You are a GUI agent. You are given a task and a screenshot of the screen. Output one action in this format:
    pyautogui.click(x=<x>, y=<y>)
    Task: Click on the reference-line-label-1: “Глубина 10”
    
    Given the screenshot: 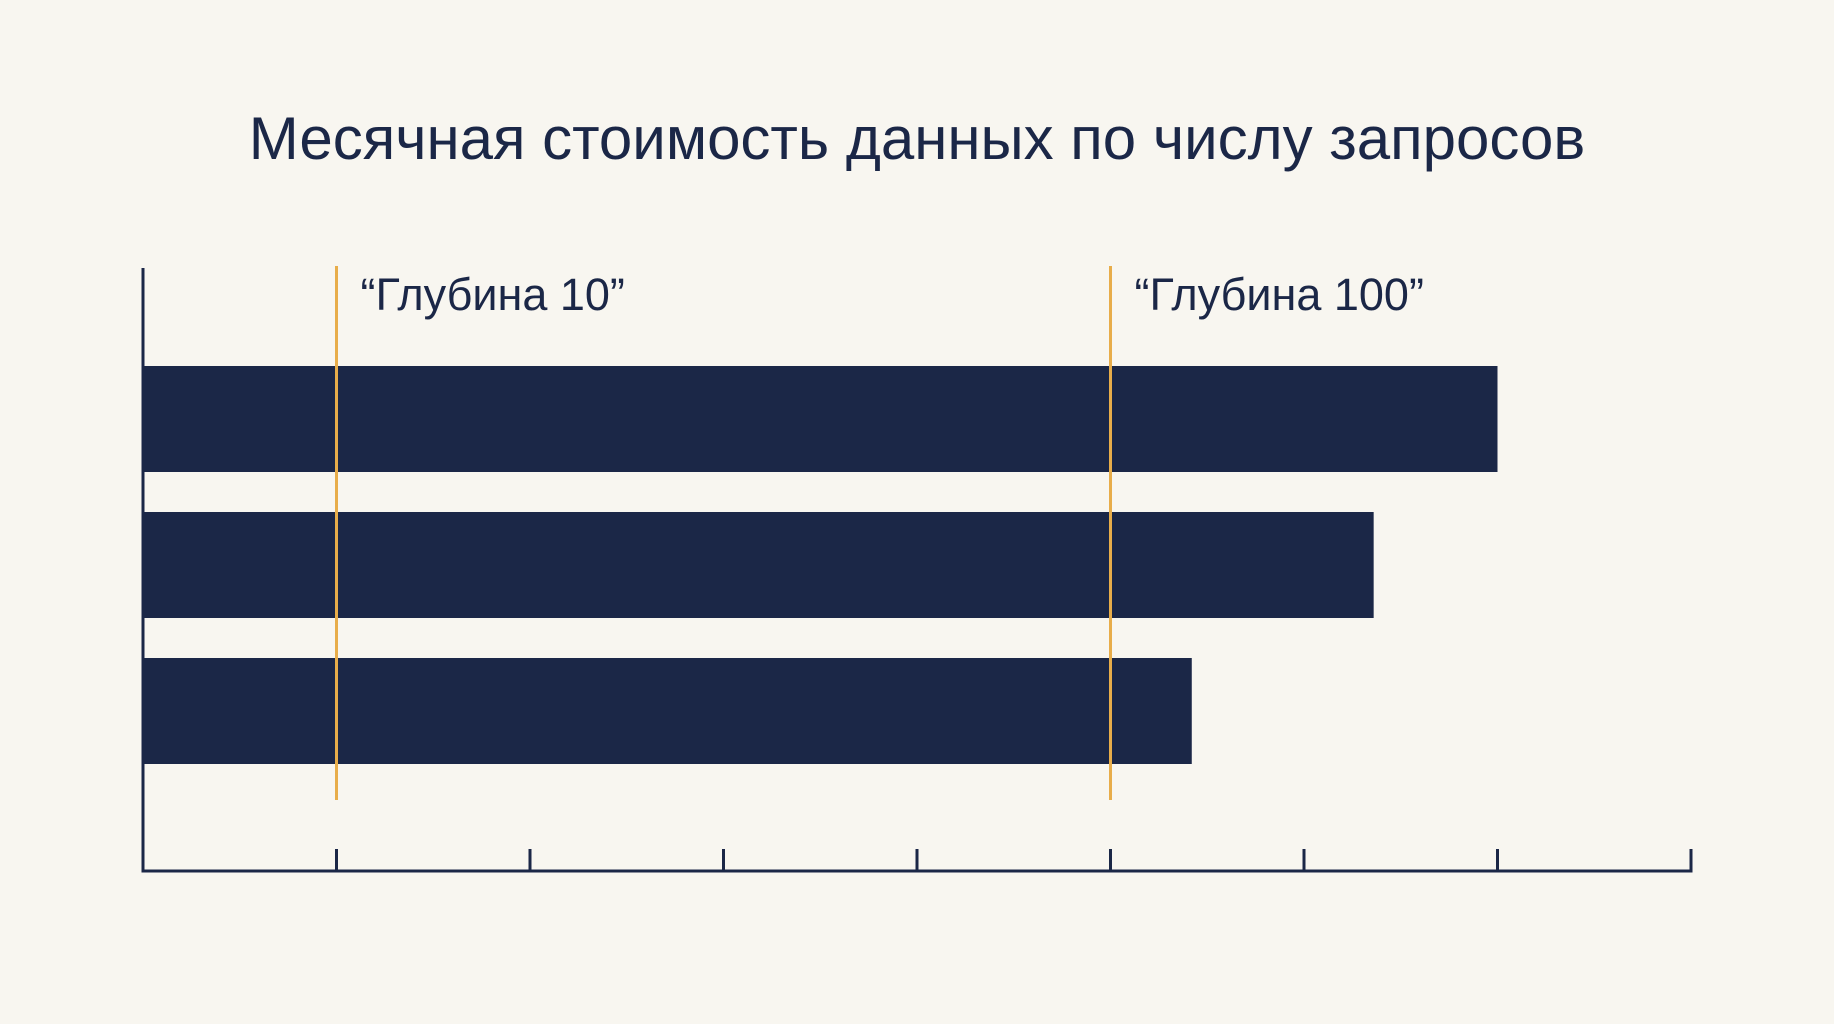 What is the action you would take?
    pyautogui.click(x=493, y=294)
    